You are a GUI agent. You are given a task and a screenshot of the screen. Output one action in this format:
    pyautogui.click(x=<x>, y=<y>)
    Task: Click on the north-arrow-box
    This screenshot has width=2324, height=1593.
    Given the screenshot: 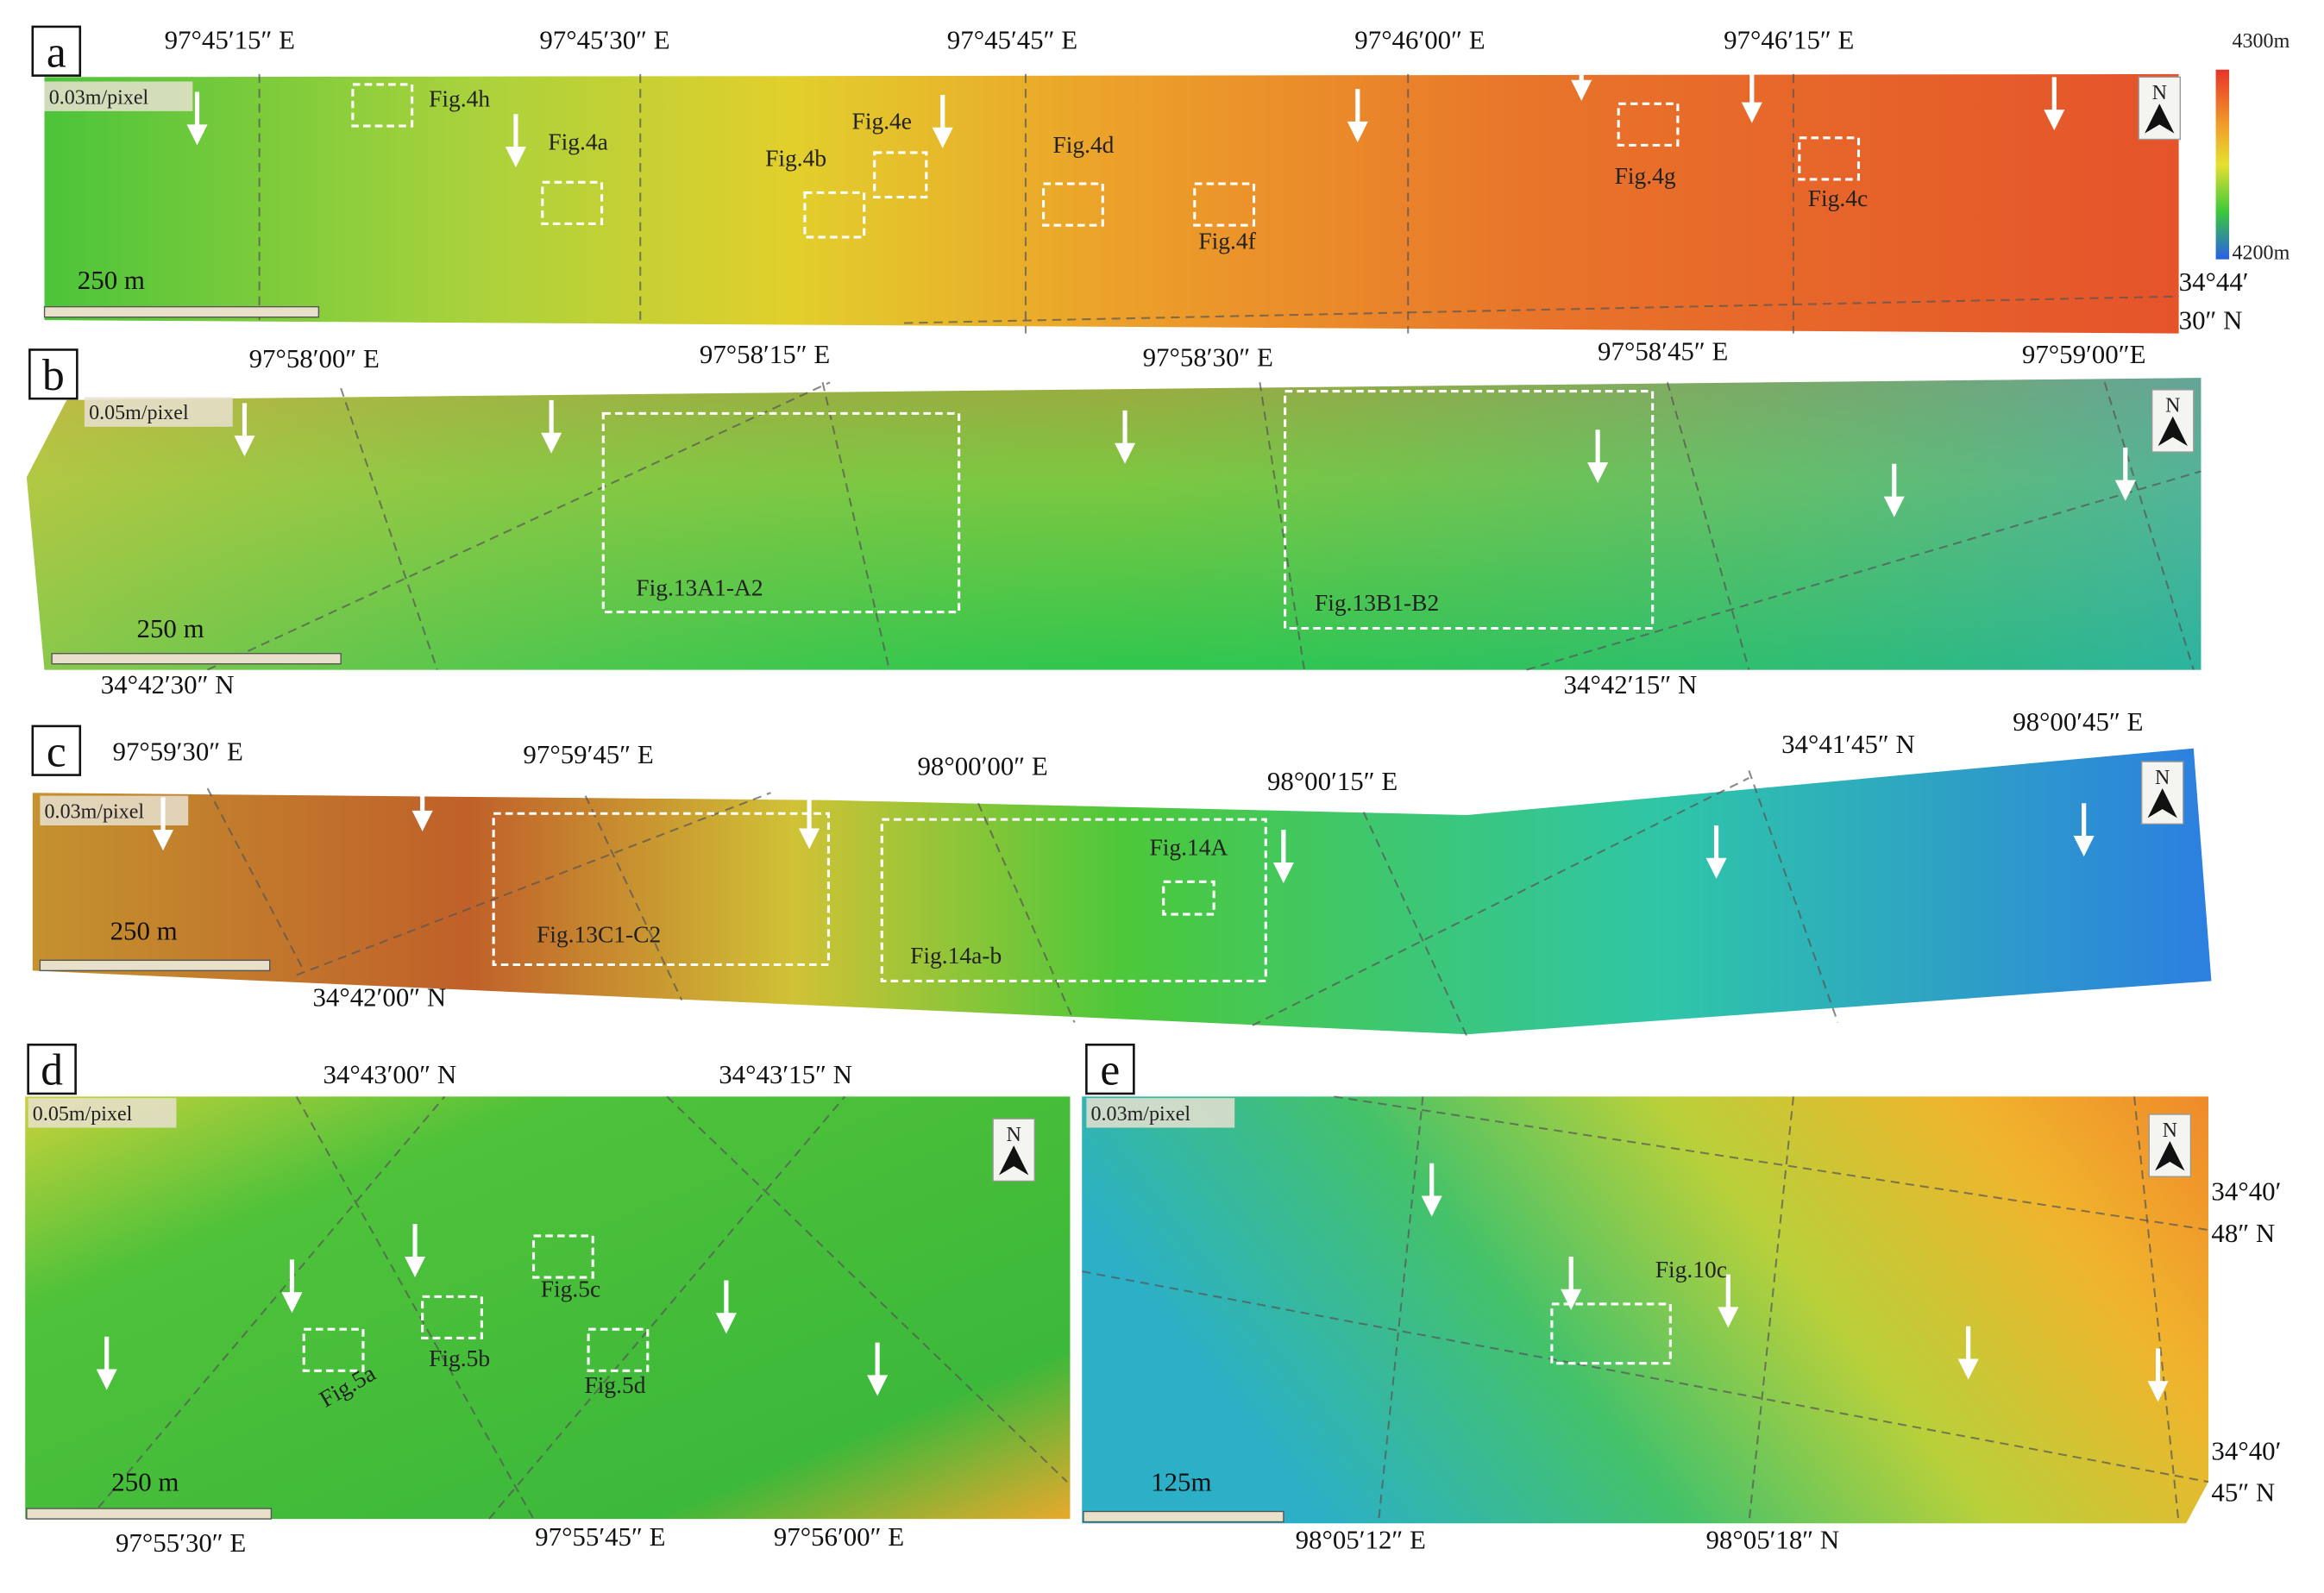 What is the action you would take?
    pyautogui.click(x=1014, y=1150)
    